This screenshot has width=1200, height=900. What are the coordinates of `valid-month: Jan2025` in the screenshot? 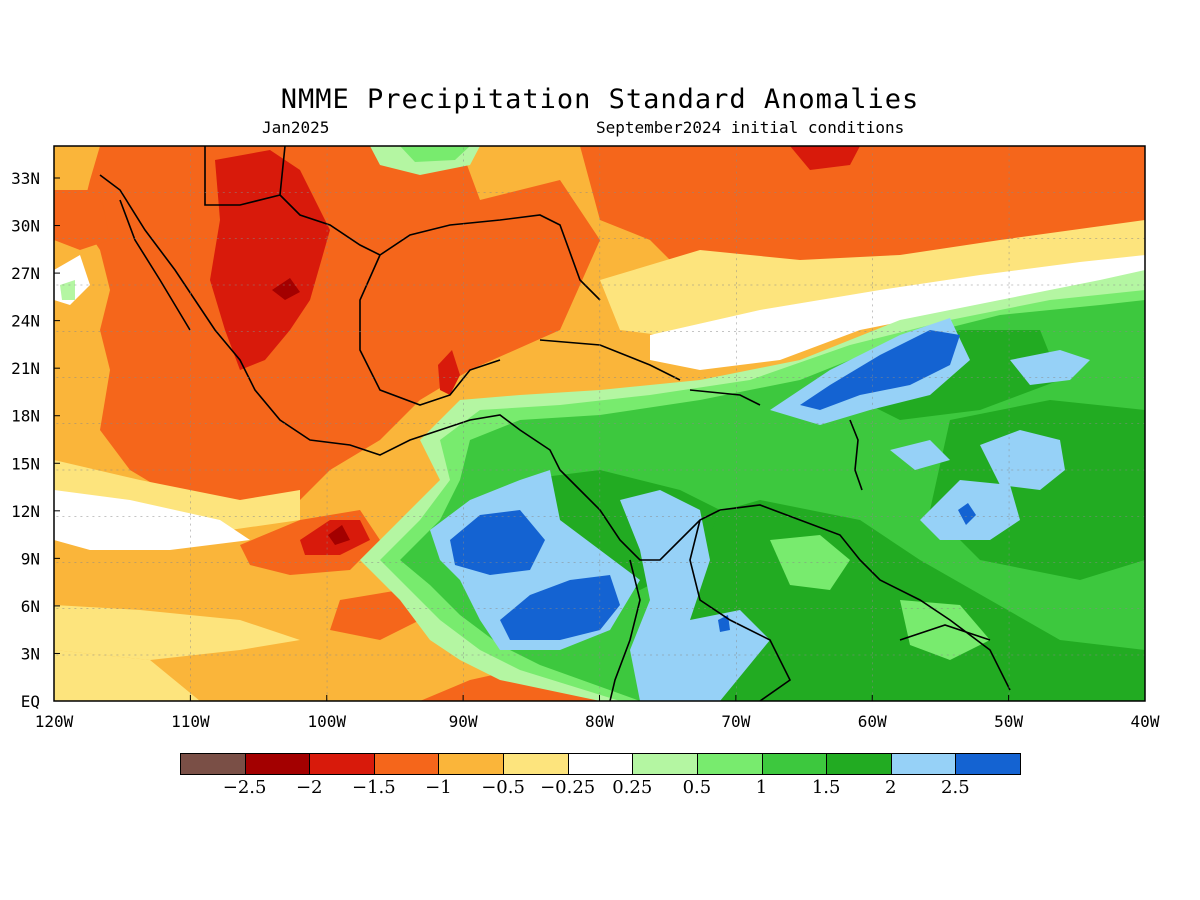 It's located at (296, 127).